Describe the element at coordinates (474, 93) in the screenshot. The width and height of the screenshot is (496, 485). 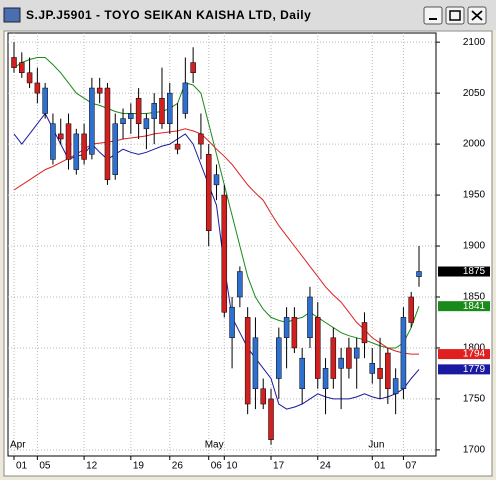
I see `y-tick-label: 2050` at that location.